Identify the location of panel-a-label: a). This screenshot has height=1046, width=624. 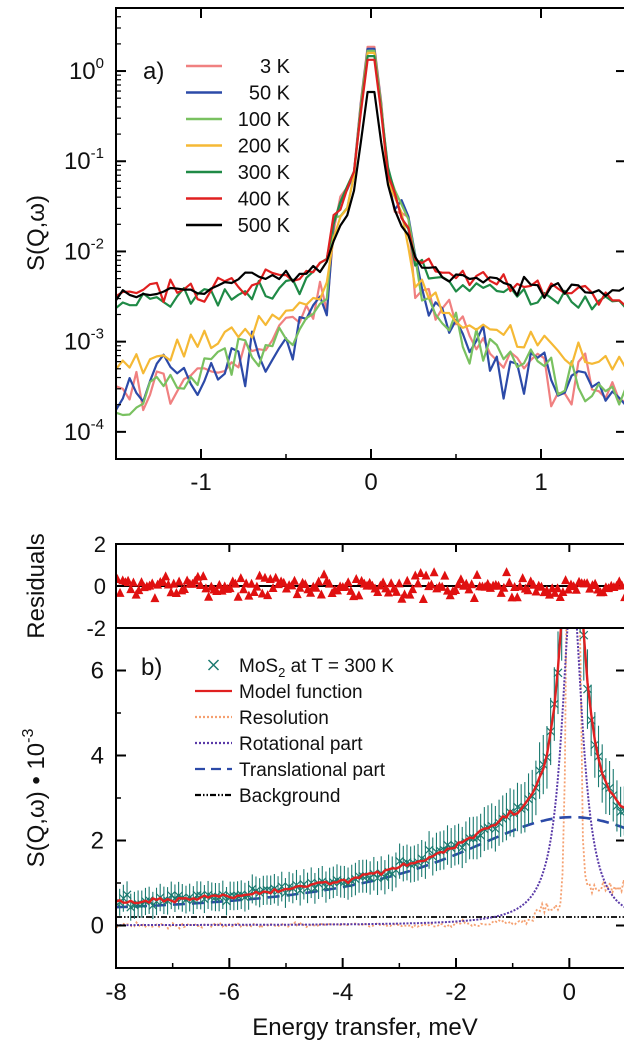
(153, 71).